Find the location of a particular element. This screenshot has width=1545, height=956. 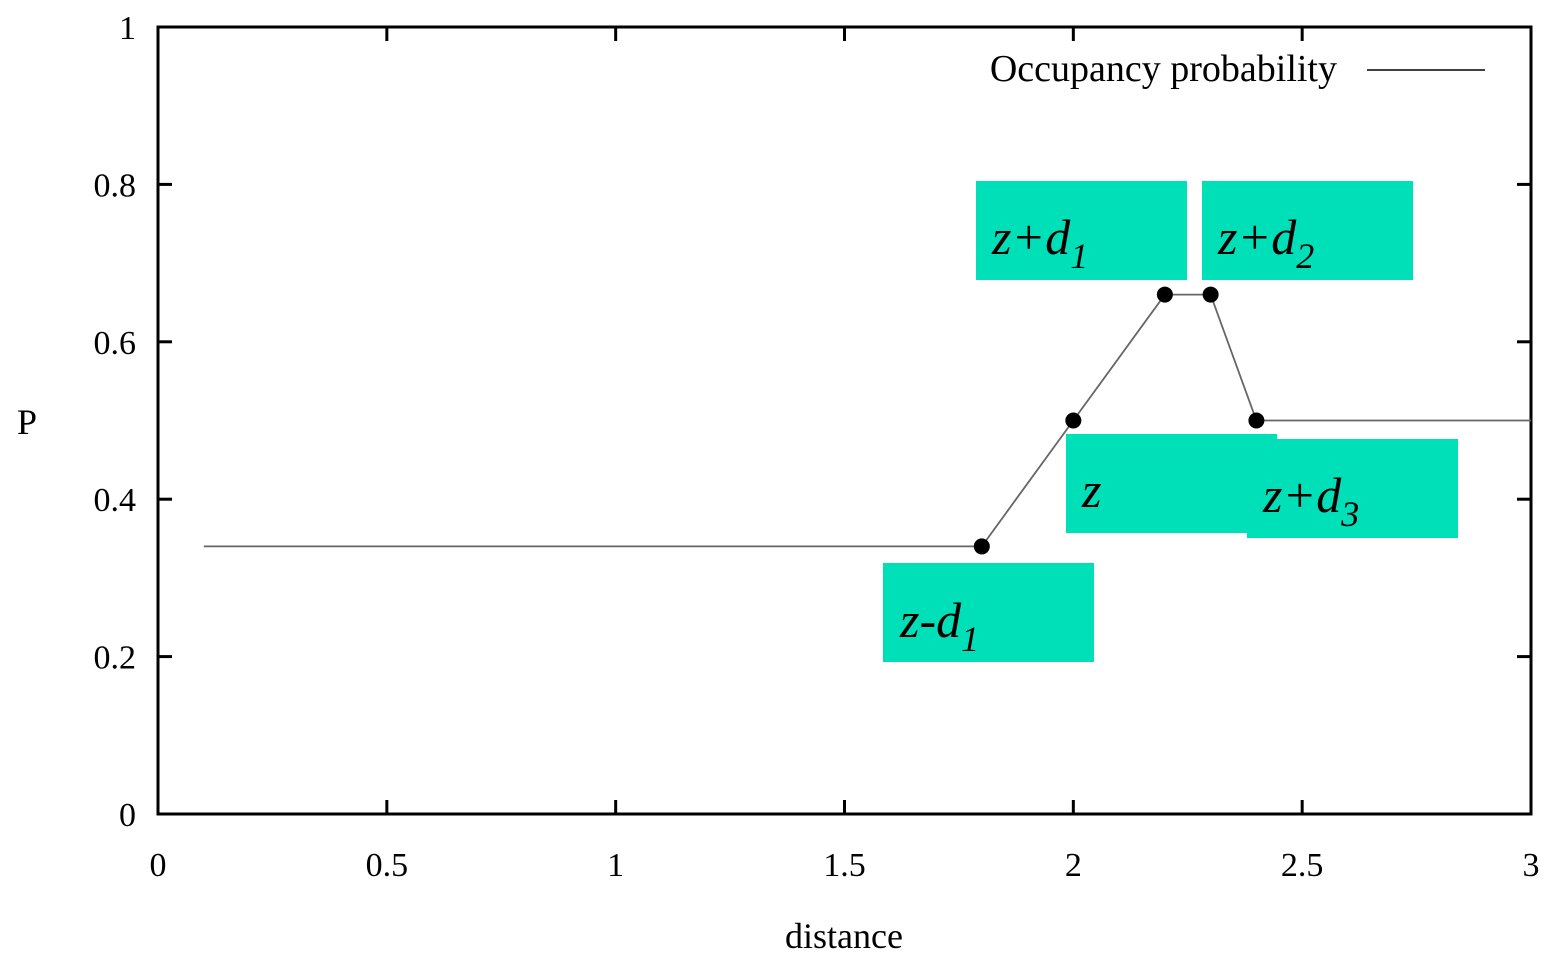

x-tick-label: 2.5 is located at coordinates (1302, 865).